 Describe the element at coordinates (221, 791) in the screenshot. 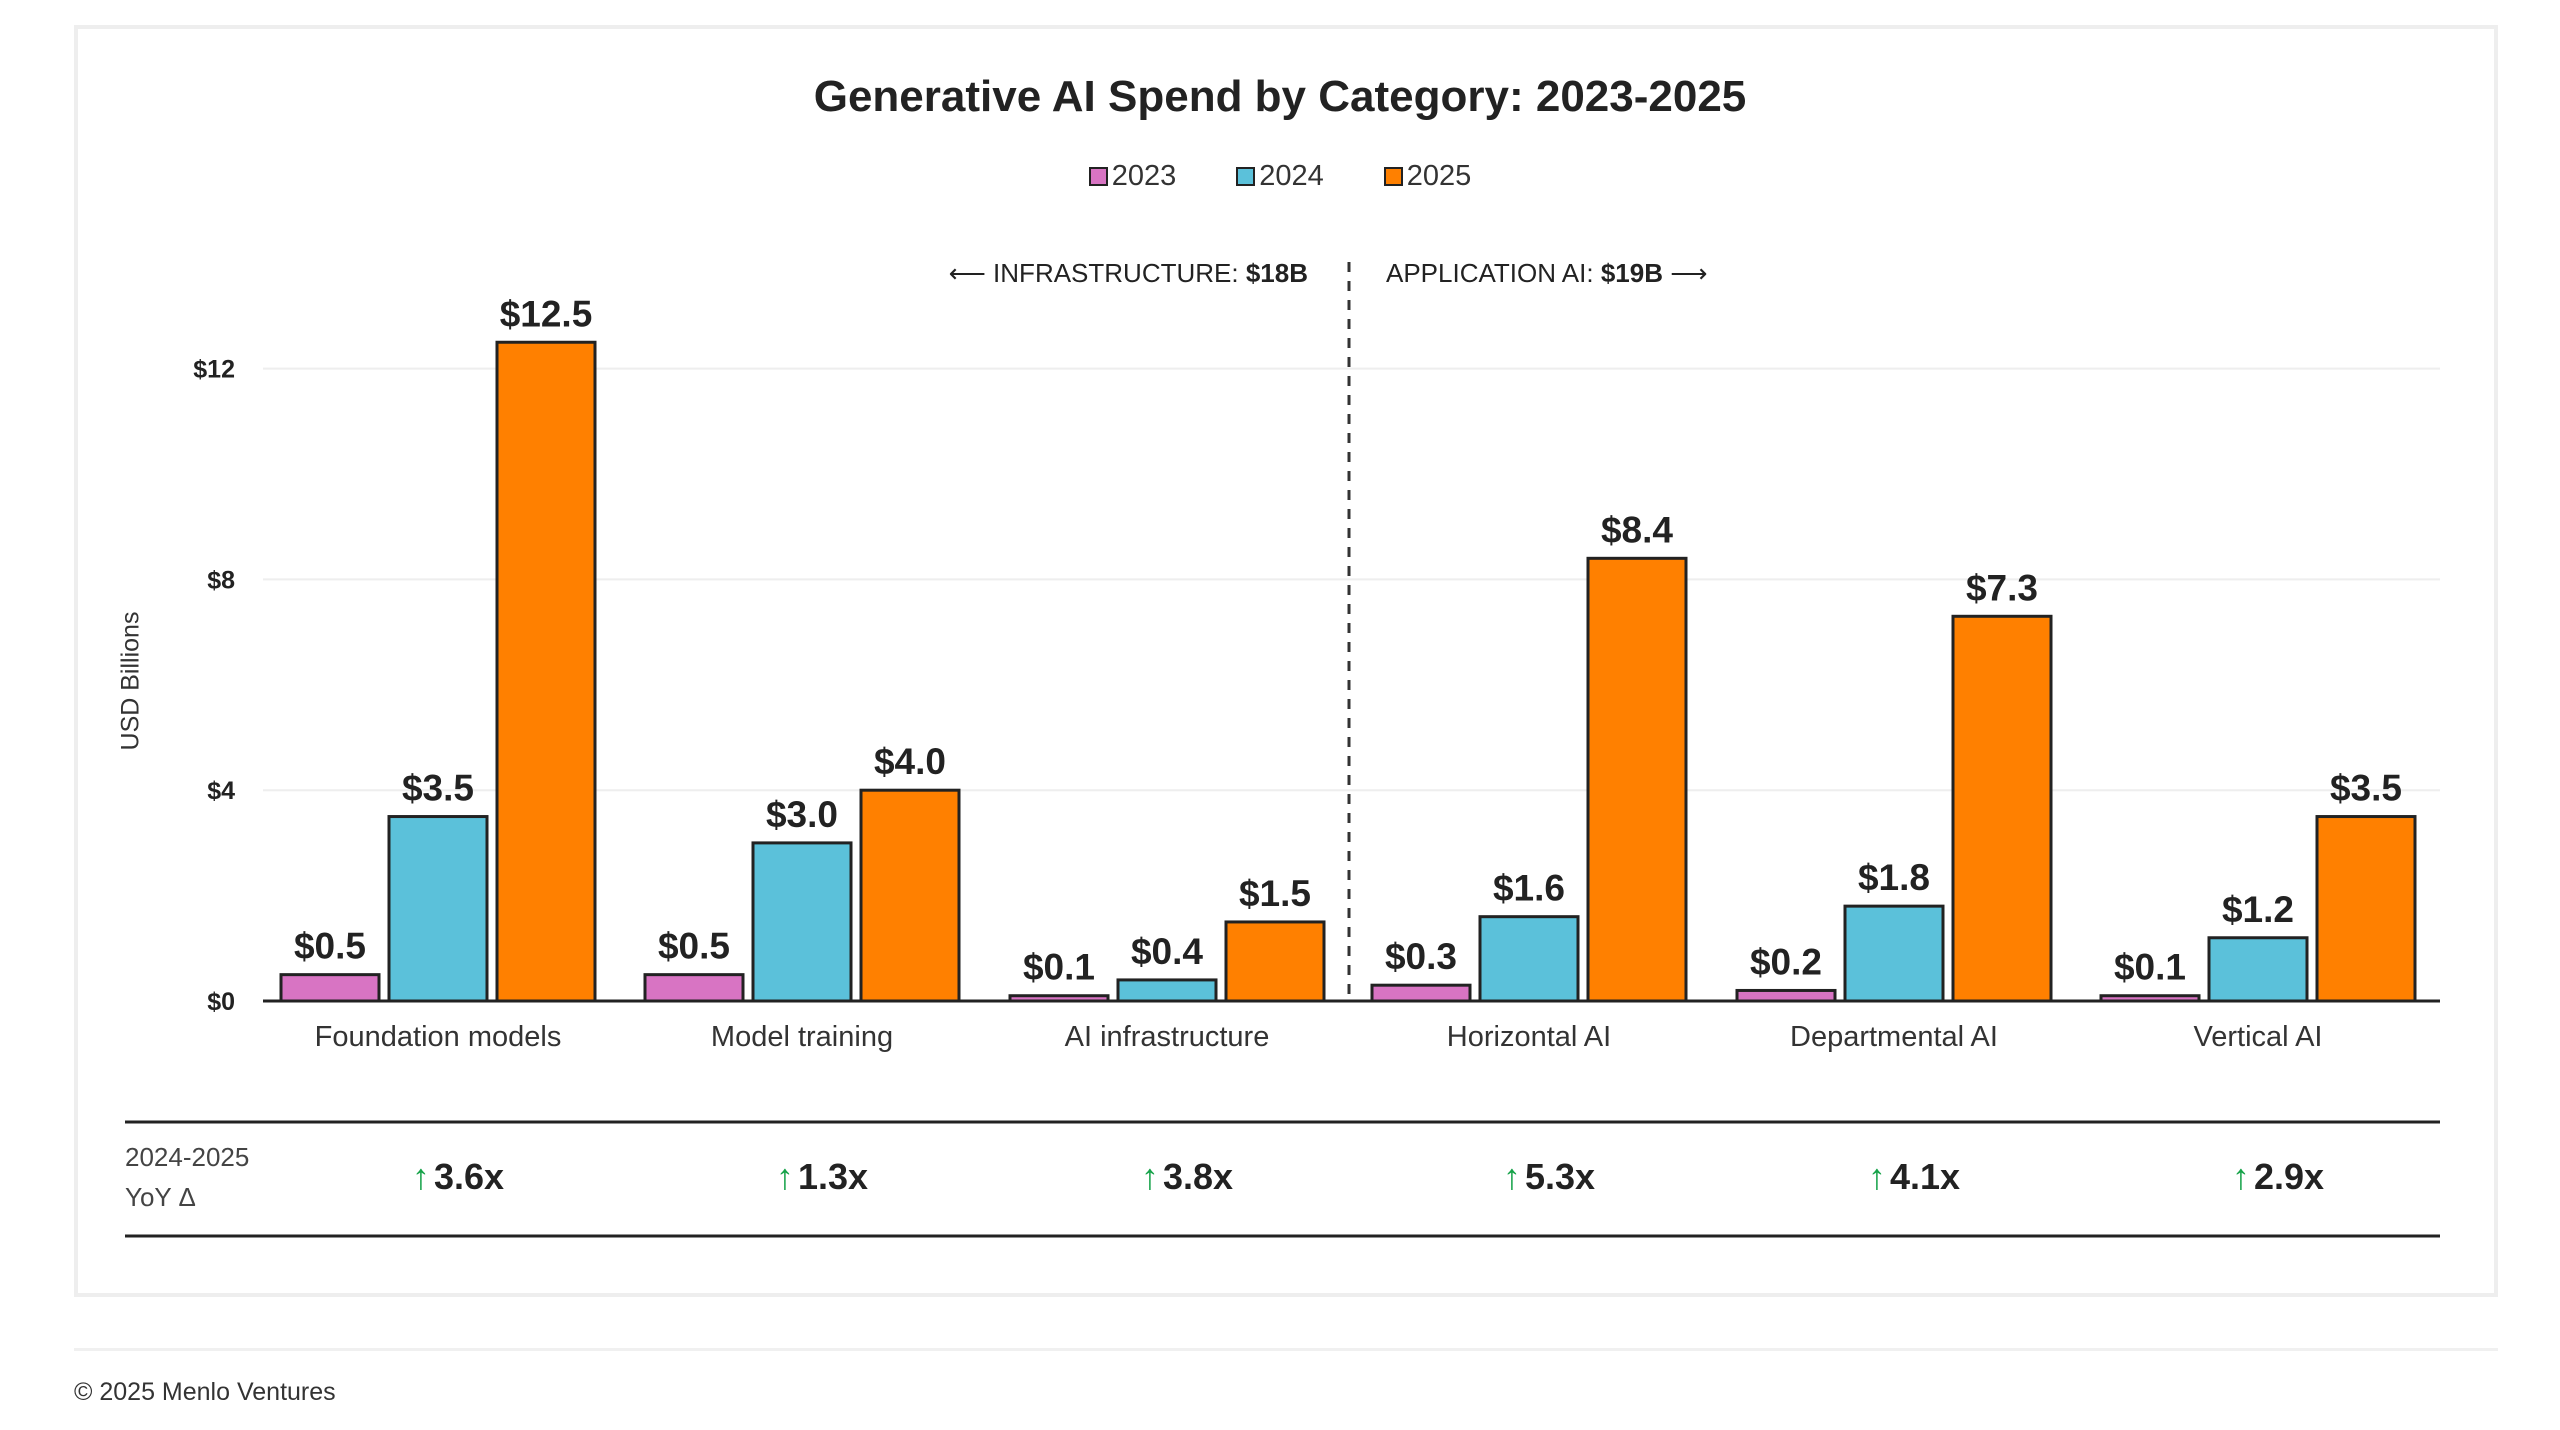

I see `y-tick-label: $4` at that location.